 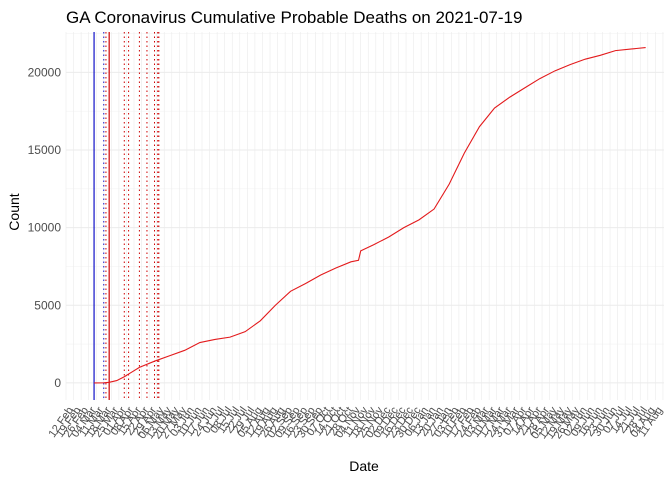 What do you see at coordinates (14, 211) in the screenshot?
I see `y-axis-title: Count` at bounding box center [14, 211].